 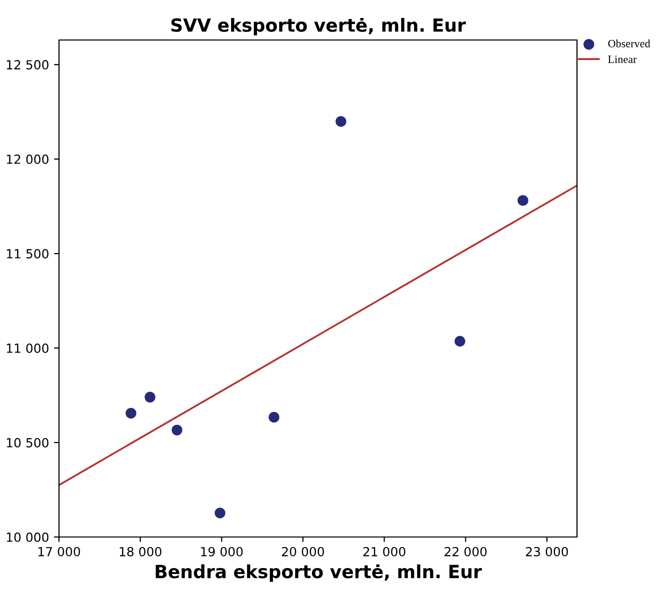 What do you see at coordinates (27, 159) in the screenshot?
I see `y-tick-label: 12 000` at bounding box center [27, 159].